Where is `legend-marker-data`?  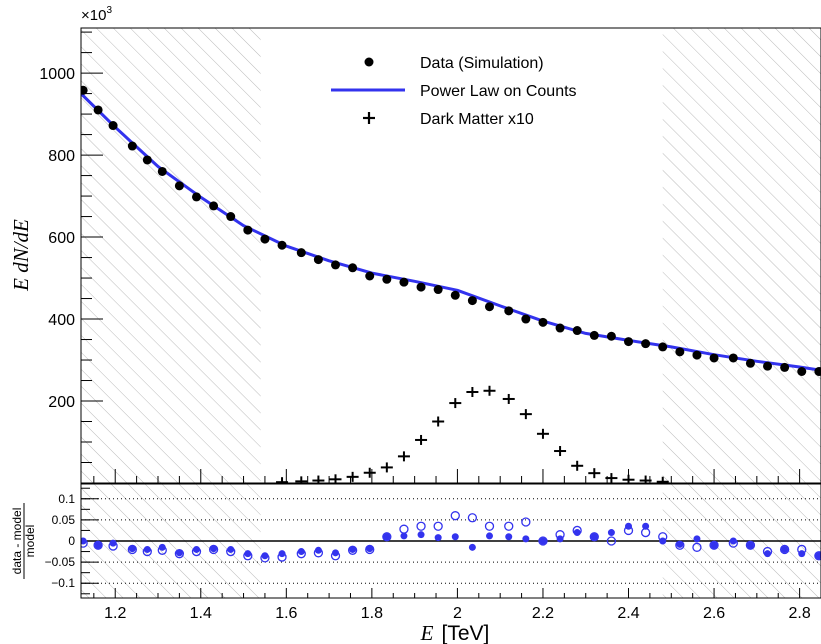
legend-marker-data is located at coordinates (369, 62).